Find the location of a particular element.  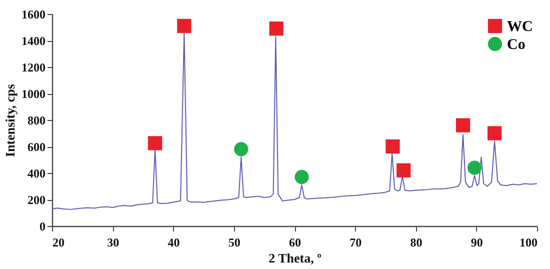

x-tick-label: 70 is located at coordinates (356, 243).